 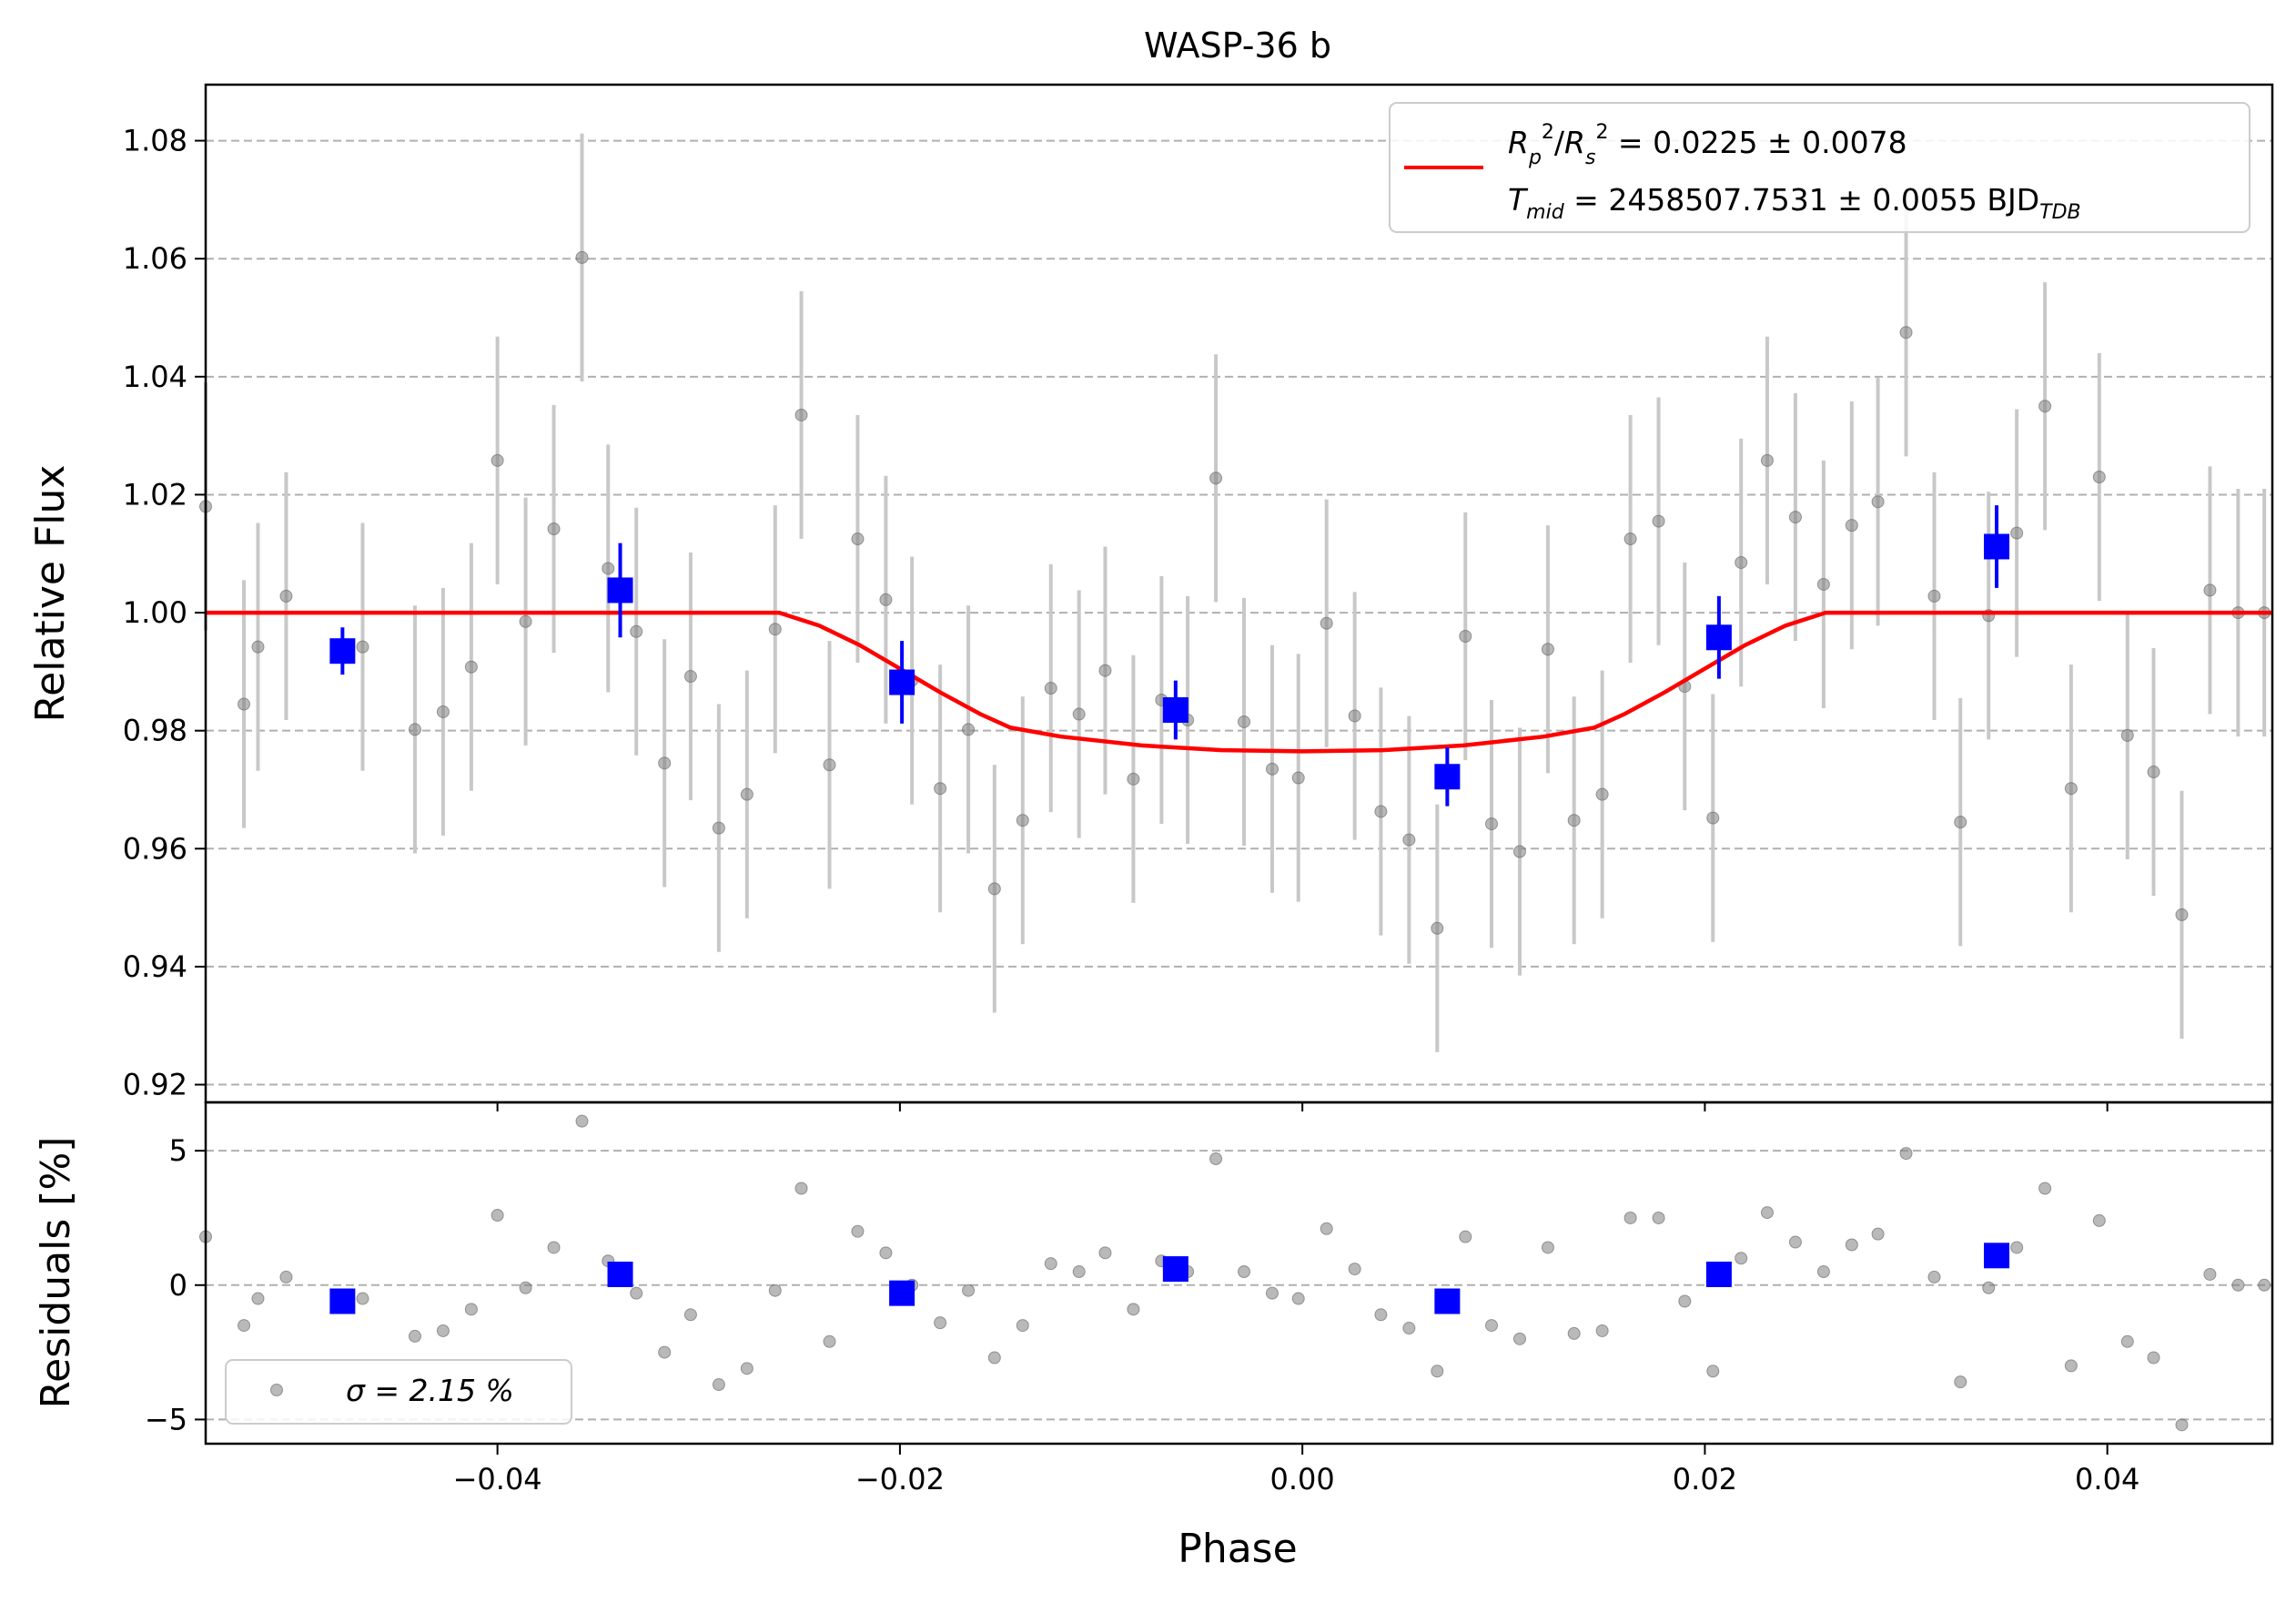 I want to click on legend-rp-rs-value: = 0.0225 ± 0.0078, so click(x=1757, y=142).